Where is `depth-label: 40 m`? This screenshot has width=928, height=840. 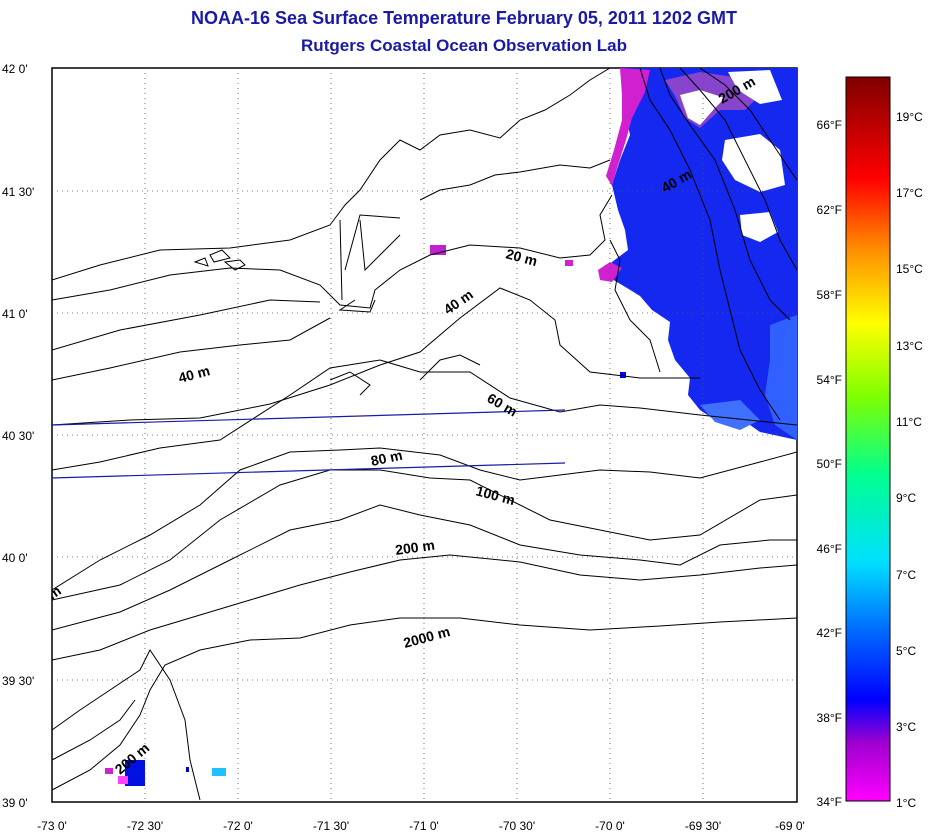
depth-label: 40 m is located at coordinates (194, 374).